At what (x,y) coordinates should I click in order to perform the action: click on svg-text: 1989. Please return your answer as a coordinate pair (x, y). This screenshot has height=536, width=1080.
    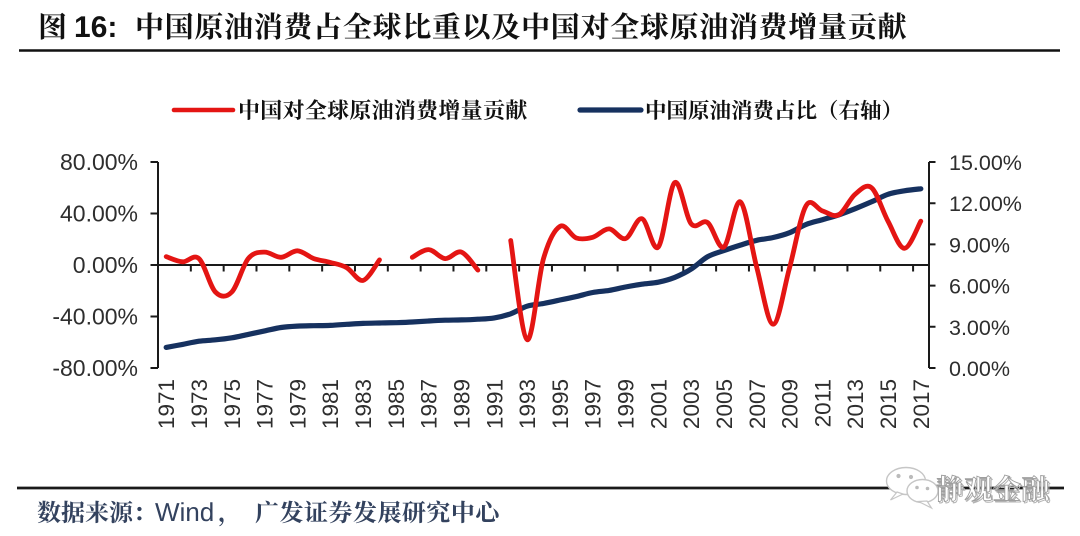
    Looking at the image, I should click on (462, 404).